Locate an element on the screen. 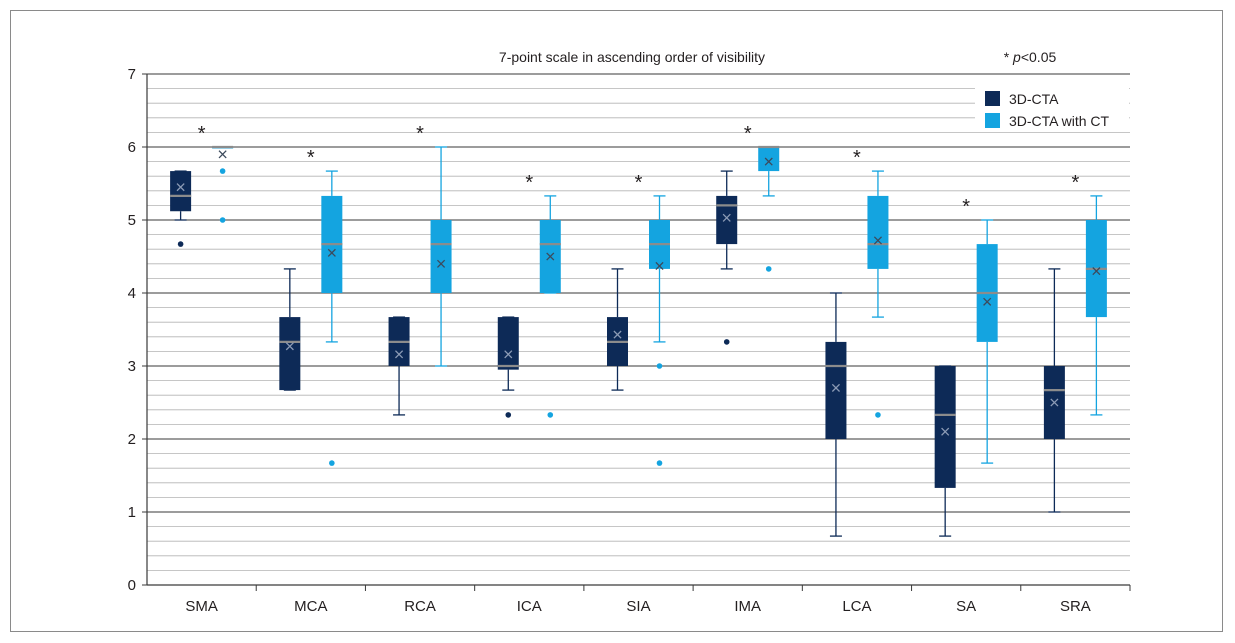 This screenshot has height=643, width=1235. category-group-sra: SRA * is located at coordinates (1087, 393).